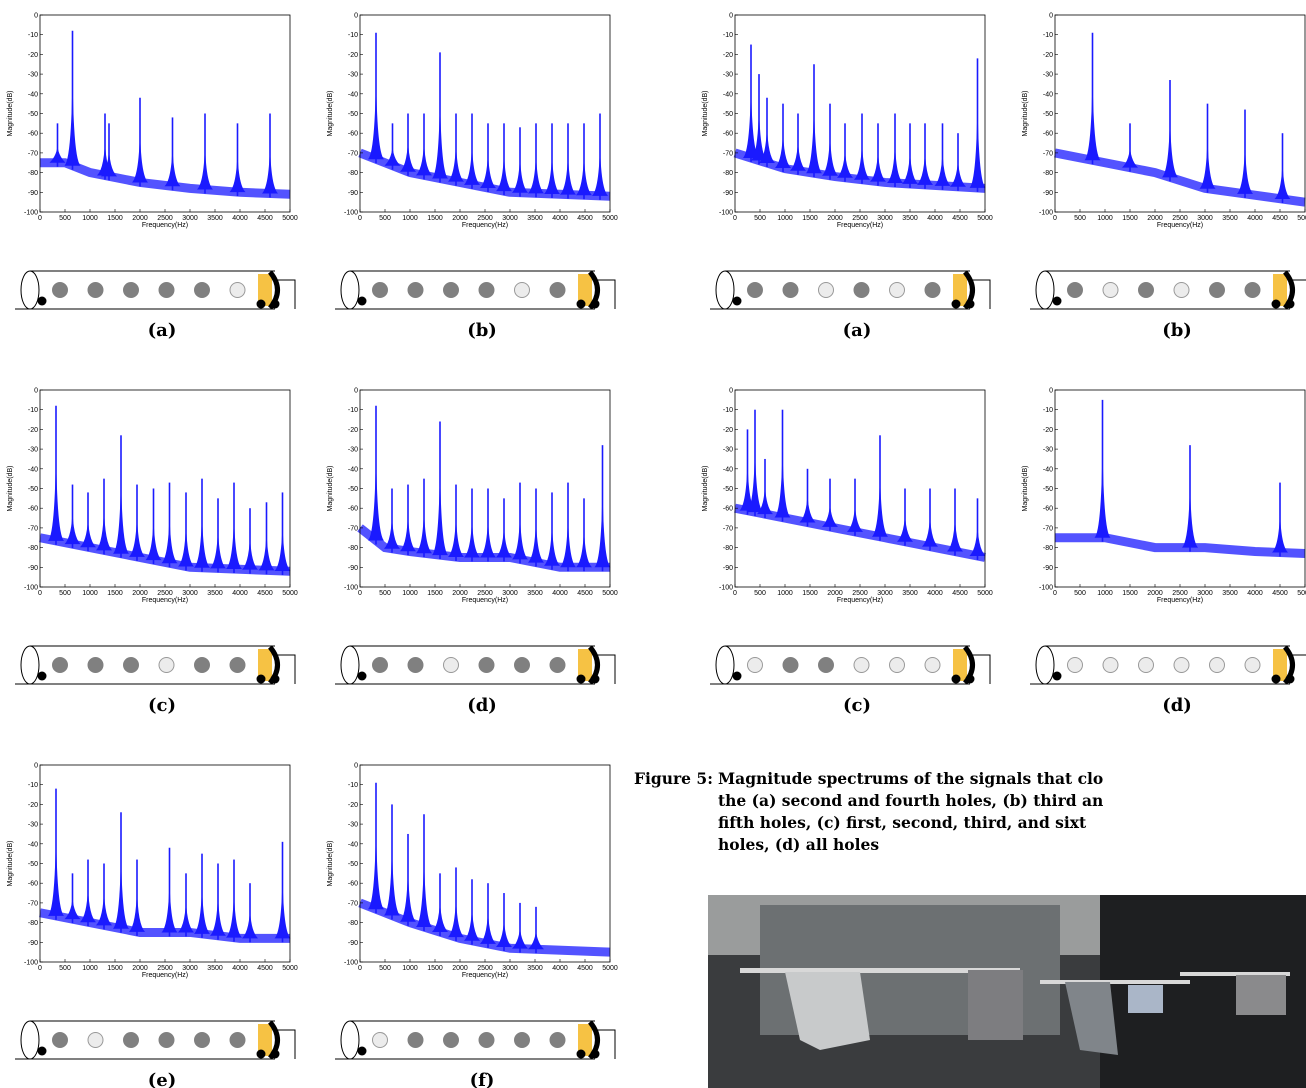  Describe the element at coordinates (33, 410) in the screenshot. I see `y-tick-label: -10` at that location.